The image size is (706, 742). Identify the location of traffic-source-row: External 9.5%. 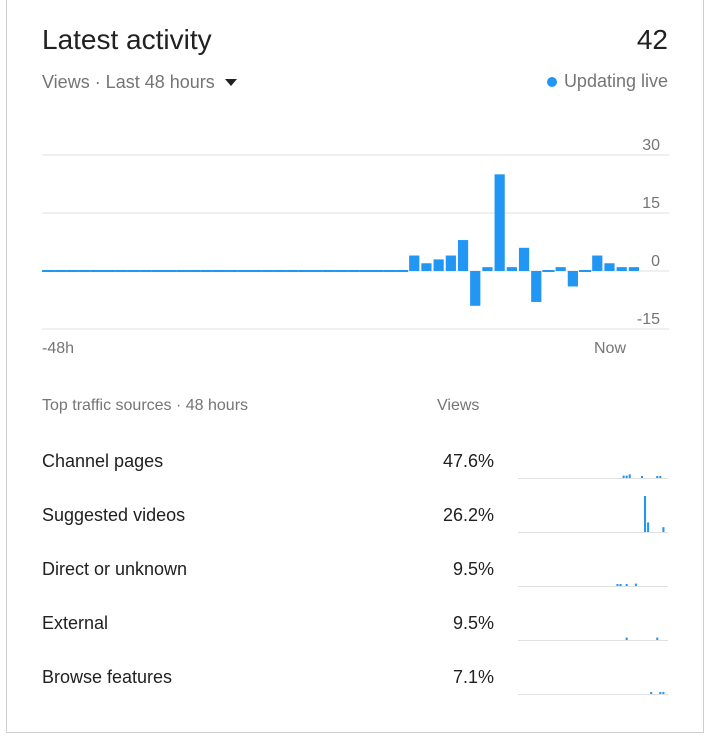
(353, 640).